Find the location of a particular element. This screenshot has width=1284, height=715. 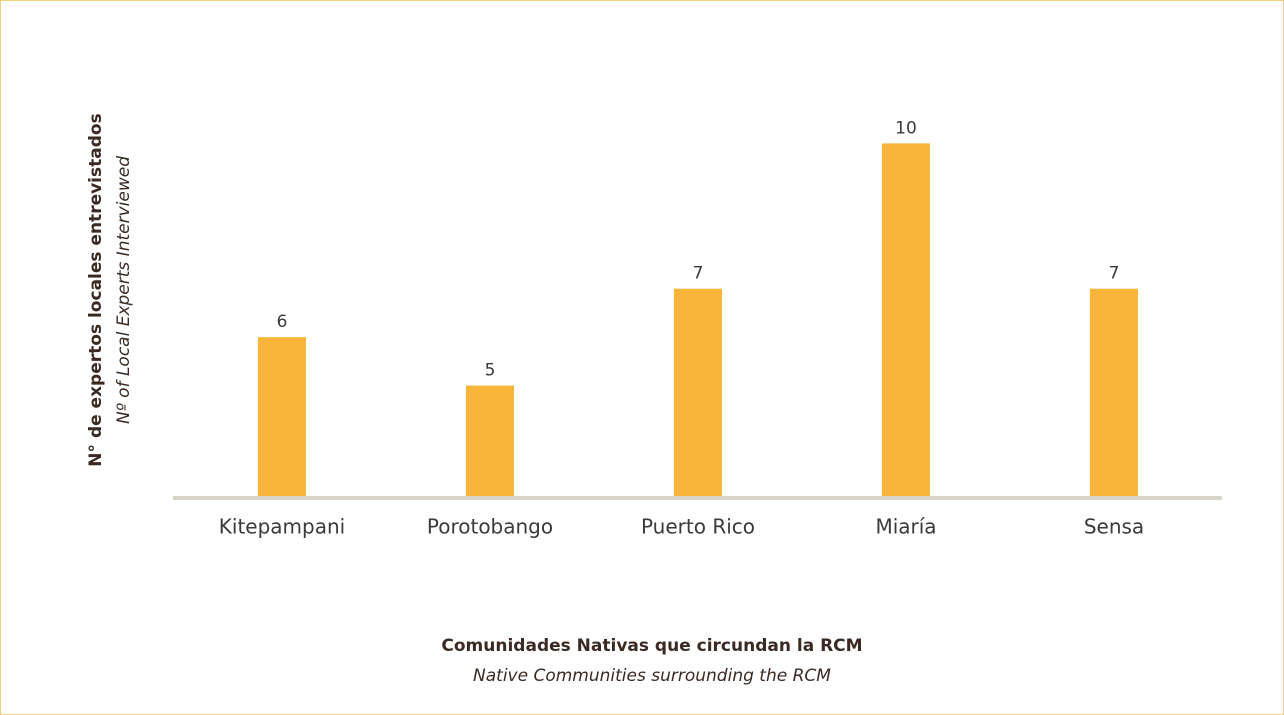

value-label: 5 is located at coordinates (490, 371).